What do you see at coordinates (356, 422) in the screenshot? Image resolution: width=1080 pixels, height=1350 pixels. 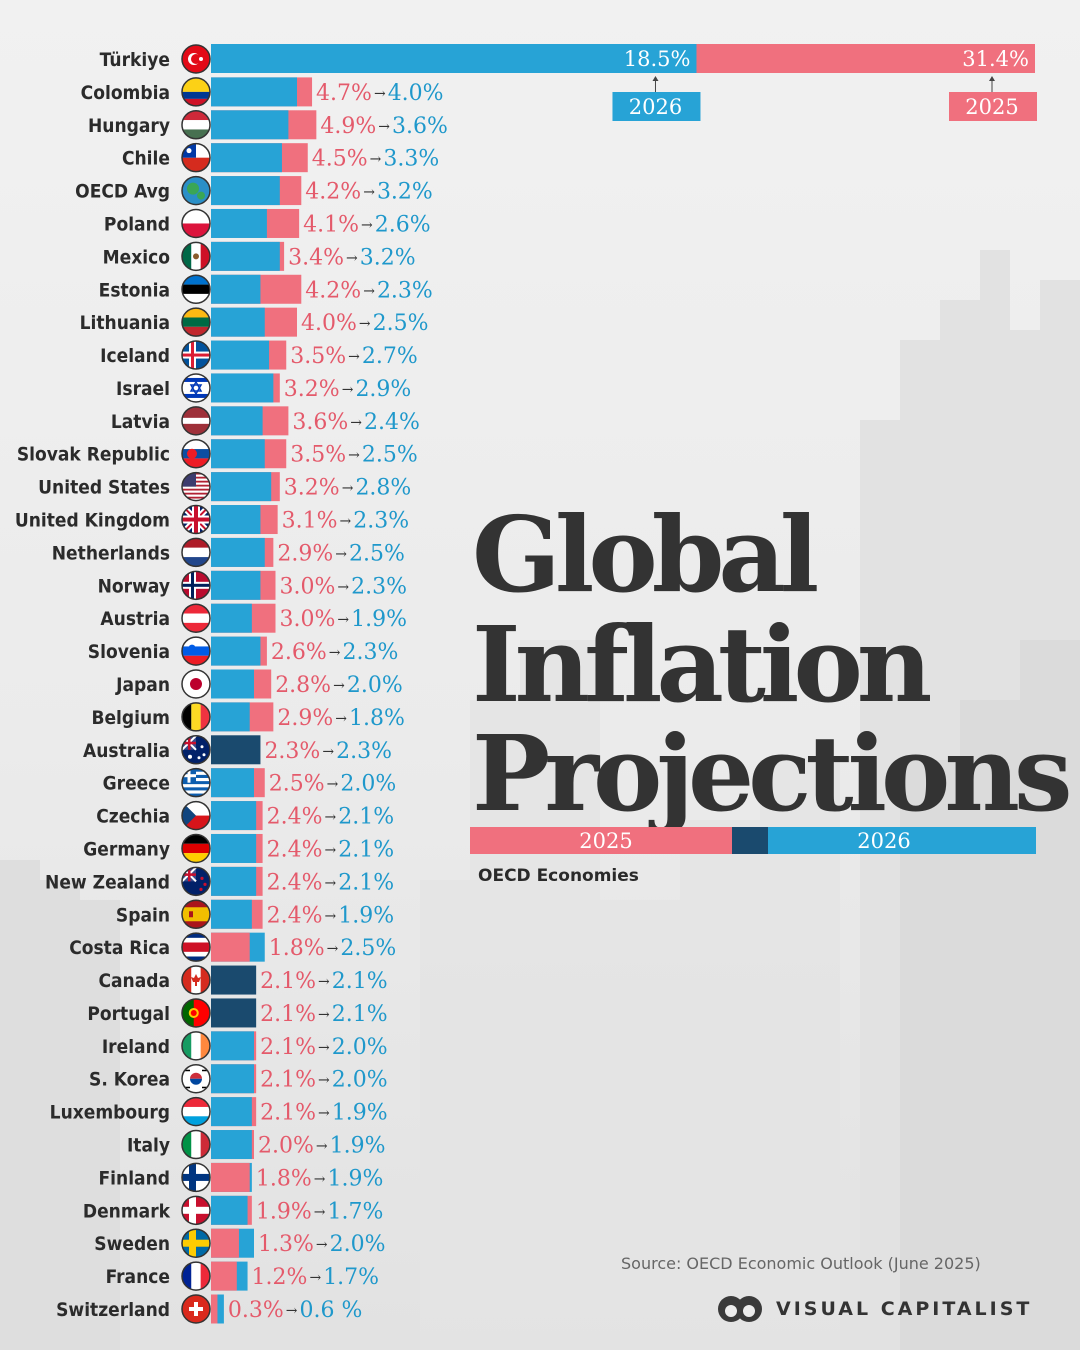 I see `value-labels: 3.6% →2.4%` at bounding box center [356, 422].